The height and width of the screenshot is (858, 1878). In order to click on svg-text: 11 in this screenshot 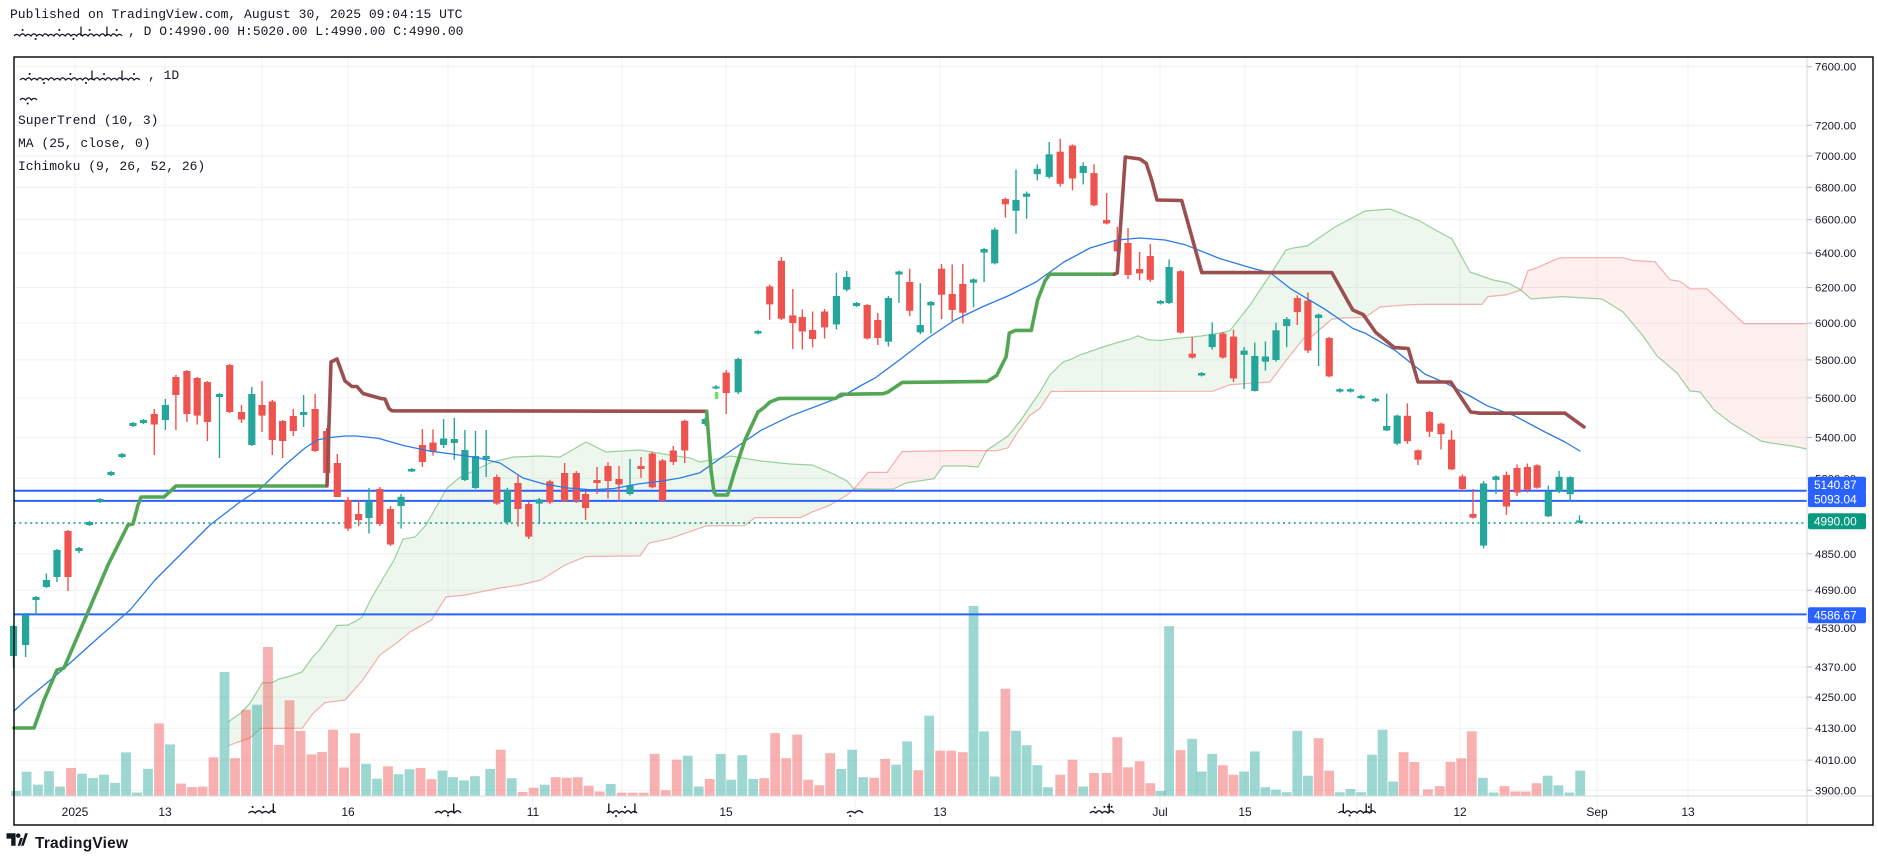, I will do `click(533, 812)`.